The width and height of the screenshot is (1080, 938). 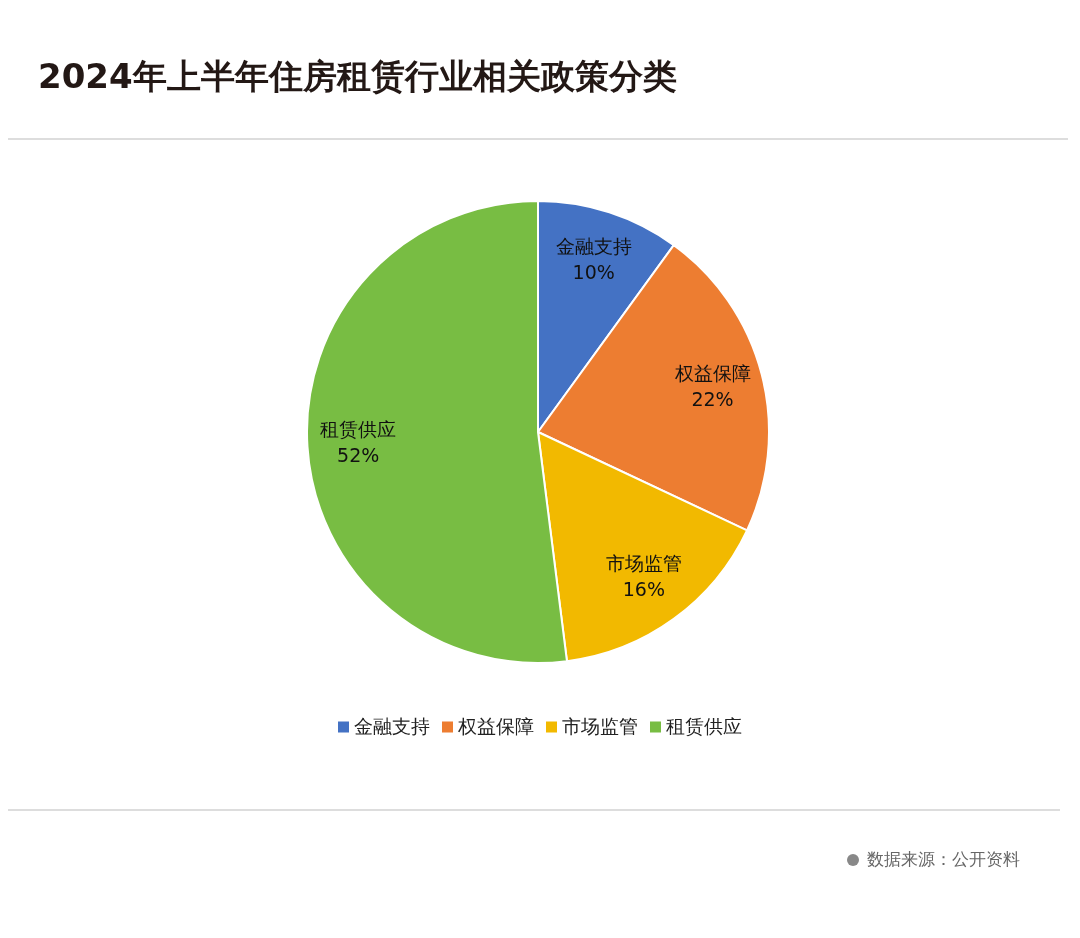 What do you see at coordinates (358, 454) in the screenshot?
I see `data-label: 52%` at bounding box center [358, 454].